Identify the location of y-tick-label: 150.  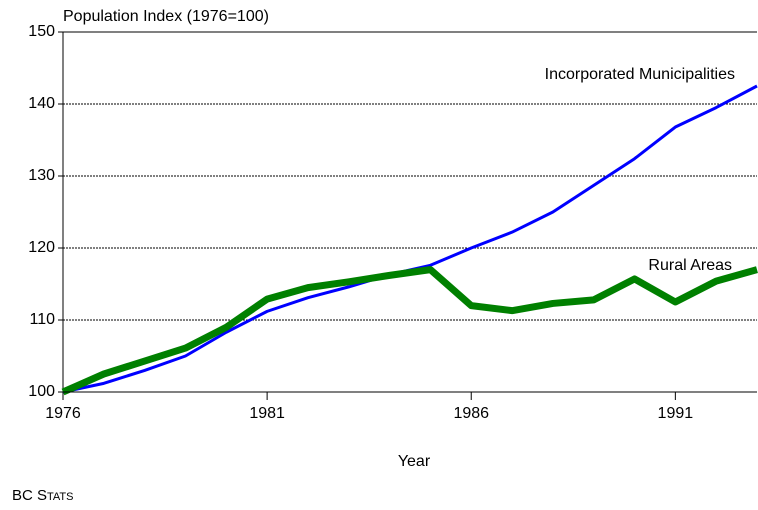
(41, 31).